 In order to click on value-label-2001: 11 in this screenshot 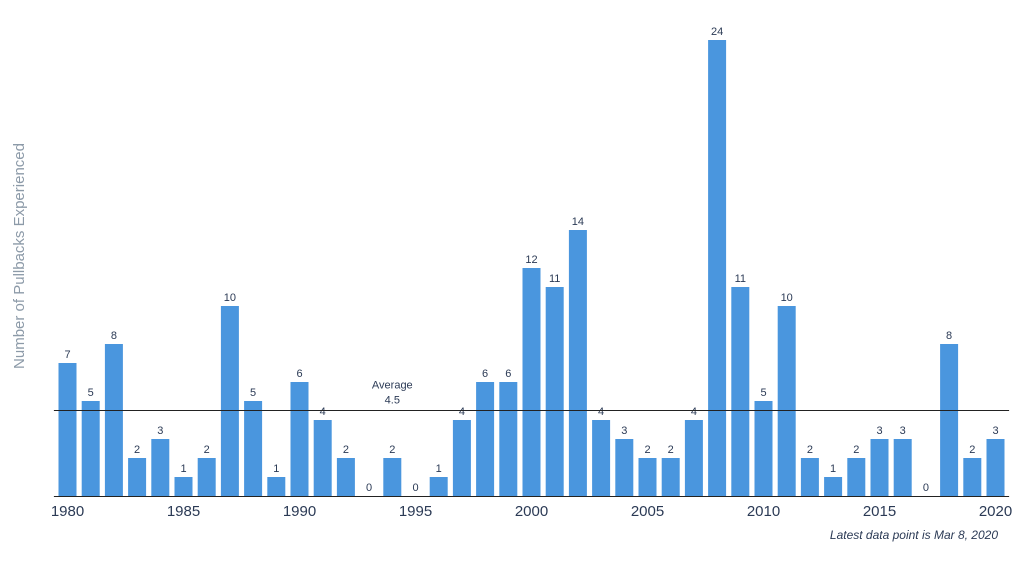, I will do `click(554, 279)`.